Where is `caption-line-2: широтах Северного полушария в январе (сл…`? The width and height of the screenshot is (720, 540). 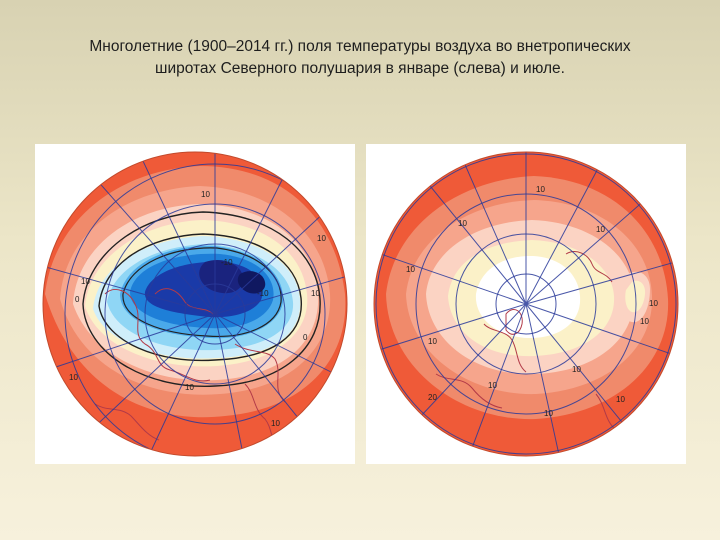 caption-line-2: широтах Северного полушария в январе (сл… is located at coordinates (360, 68).